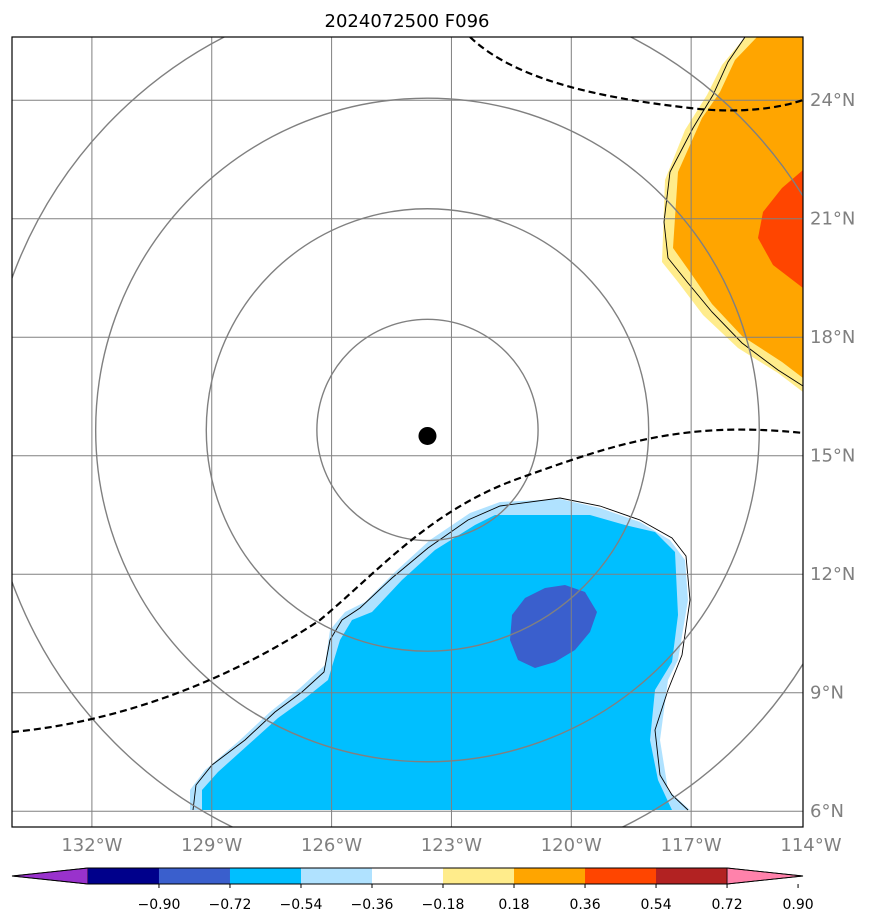 Image resolution: width=873 pixels, height=924 pixels. What do you see at coordinates (513, 905) in the screenshot?
I see `colorbar-tick-label-5: 0.18` at bounding box center [513, 905].